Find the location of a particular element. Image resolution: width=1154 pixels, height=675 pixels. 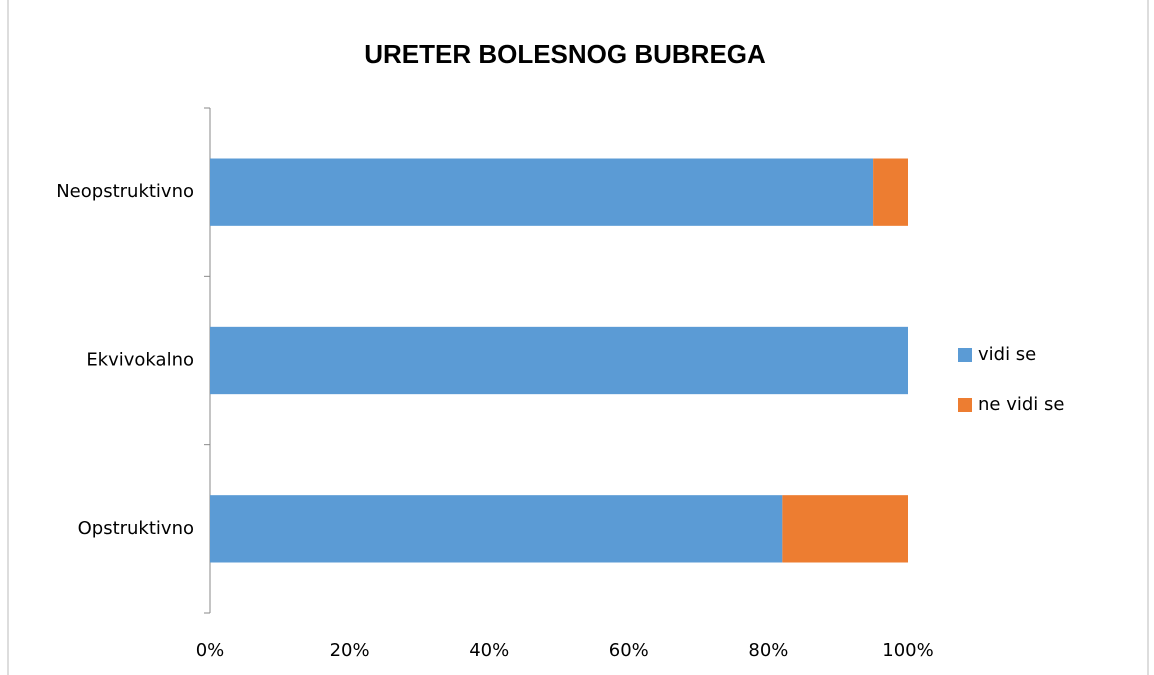

x-tick-label: 80% is located at coordinates (768, 650).